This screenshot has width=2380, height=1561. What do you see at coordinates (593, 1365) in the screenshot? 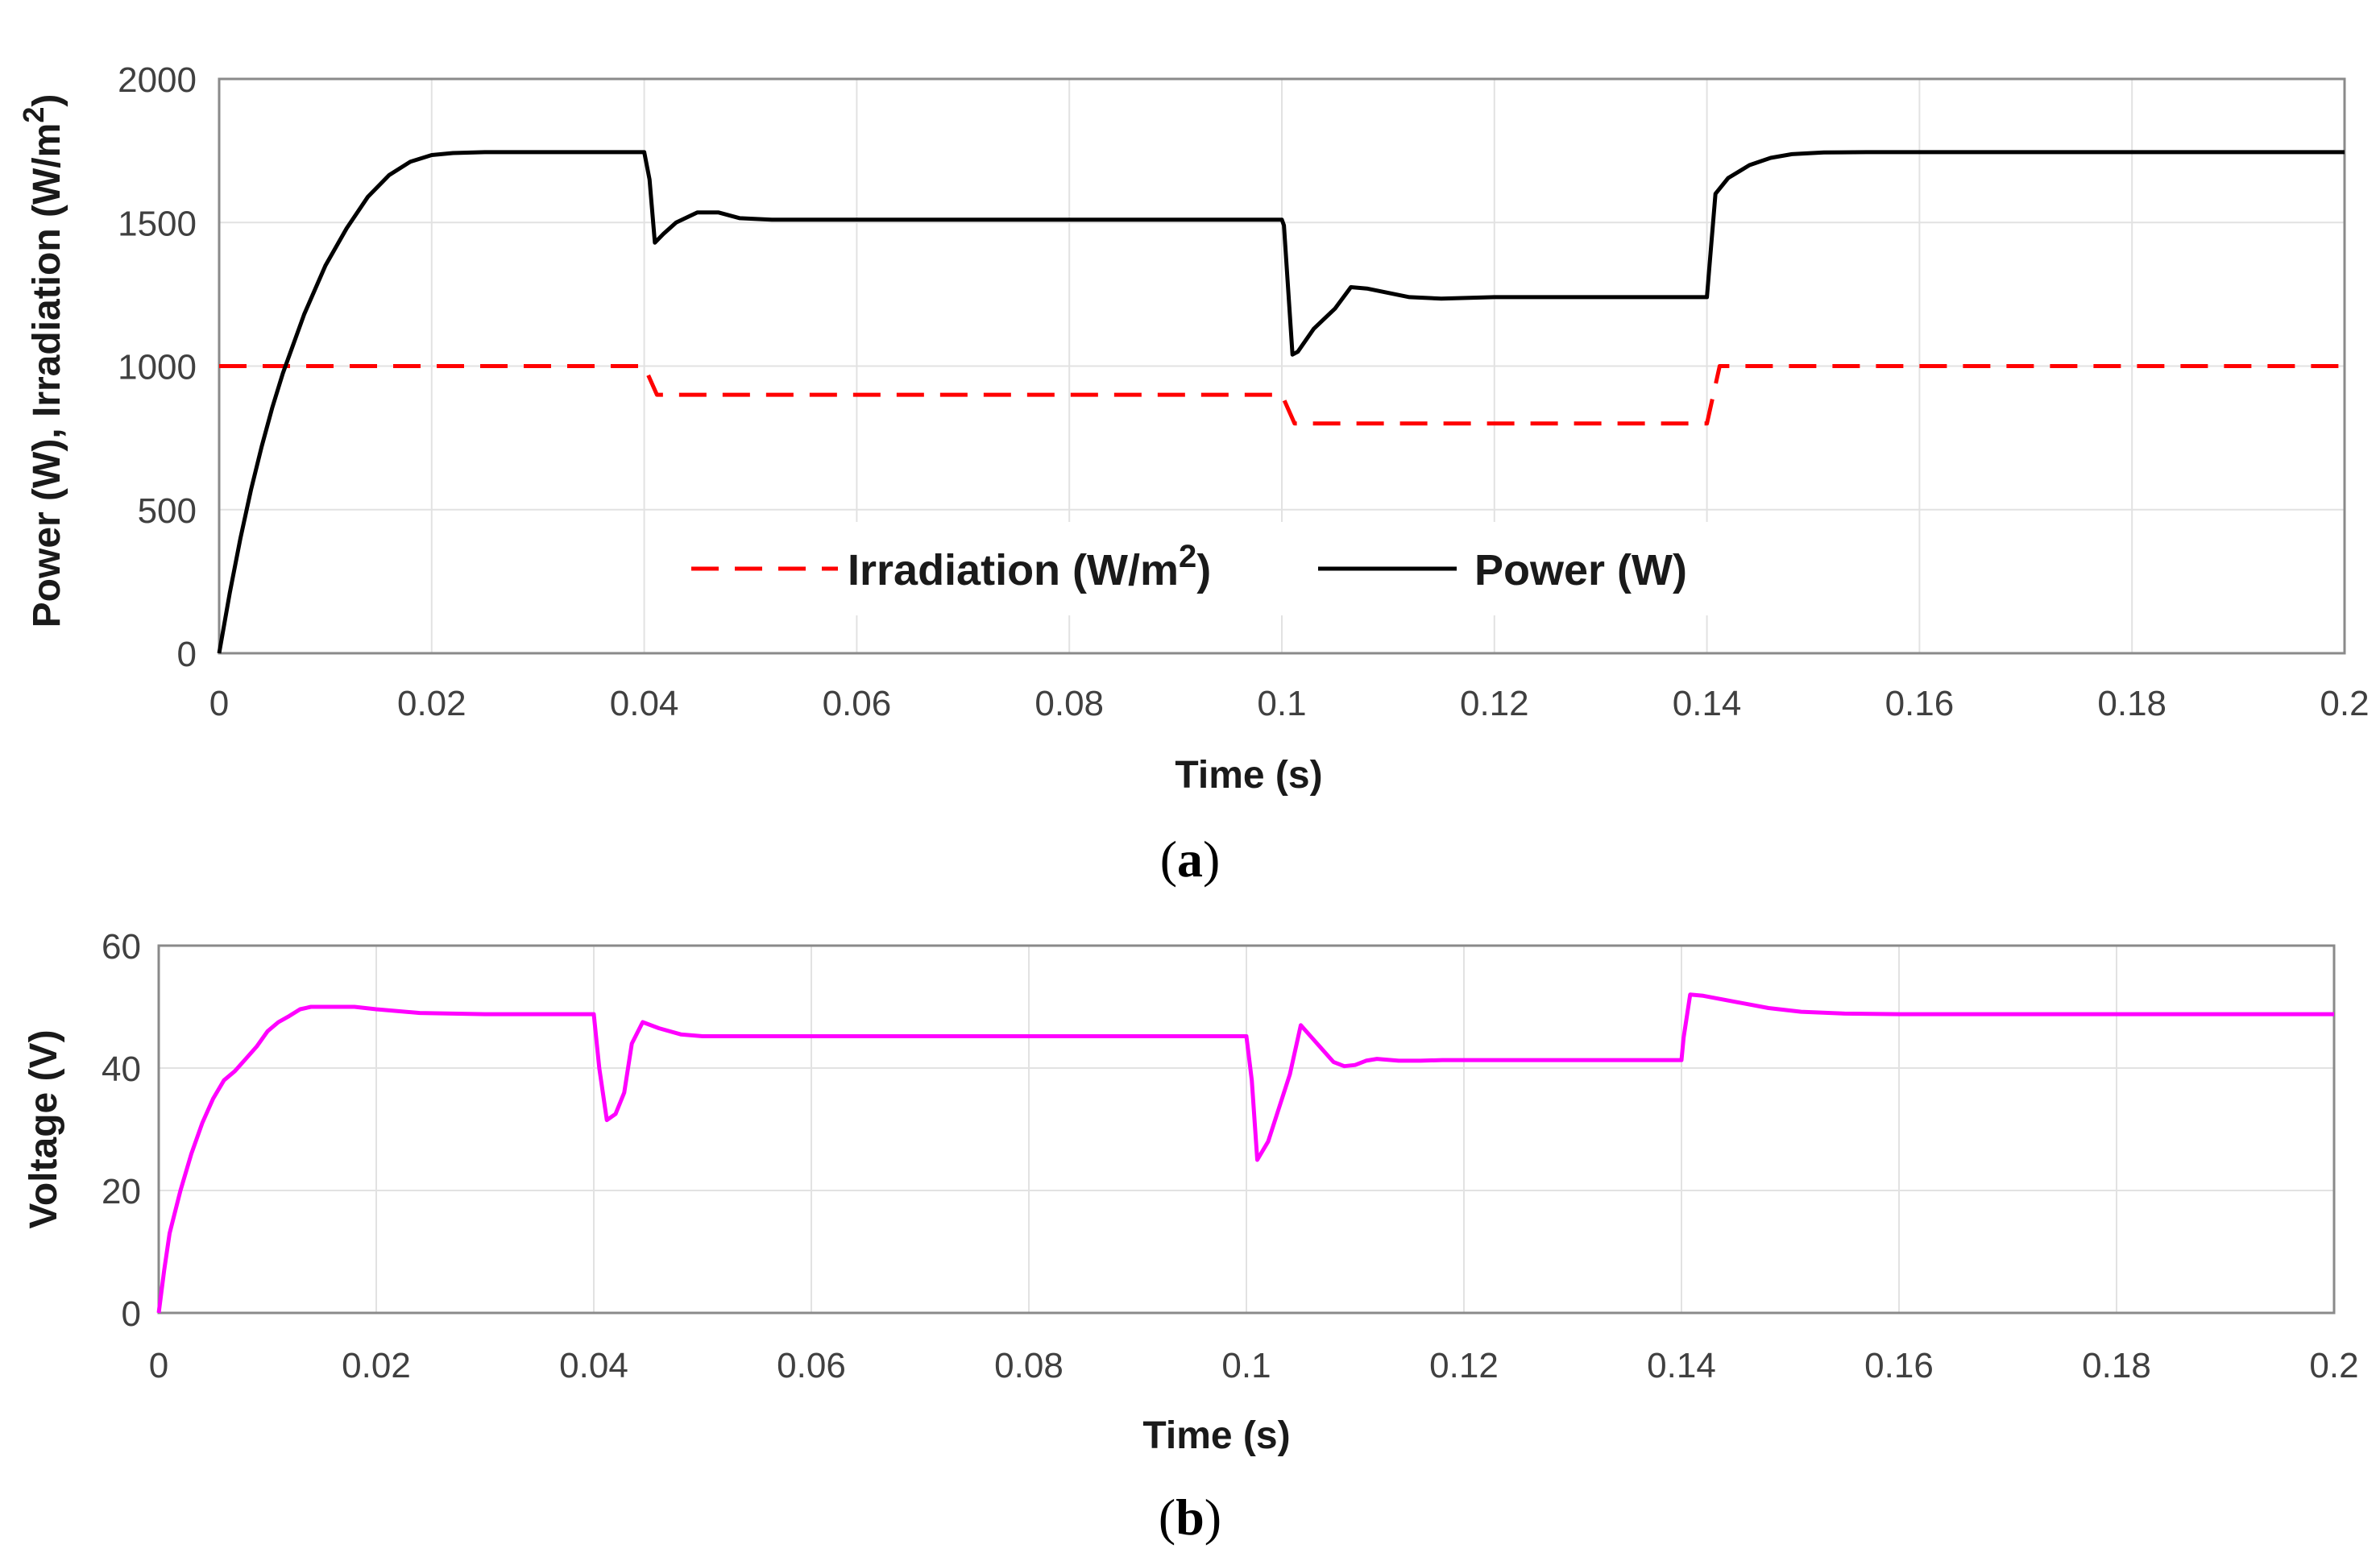
I see `chart-b-x-tick-label: 0.04` at bounding box center [593, 1365].